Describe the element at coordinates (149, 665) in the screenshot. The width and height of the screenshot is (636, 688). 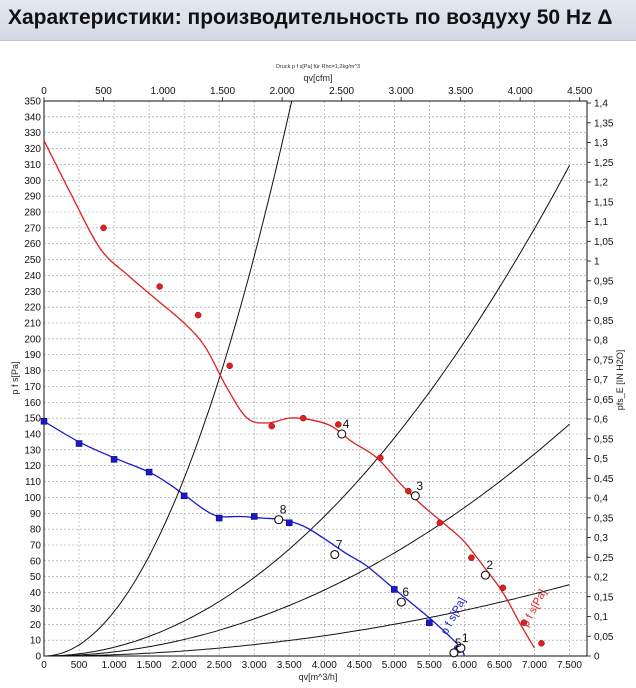
I see `x-tick-label: 1.500` at that location.